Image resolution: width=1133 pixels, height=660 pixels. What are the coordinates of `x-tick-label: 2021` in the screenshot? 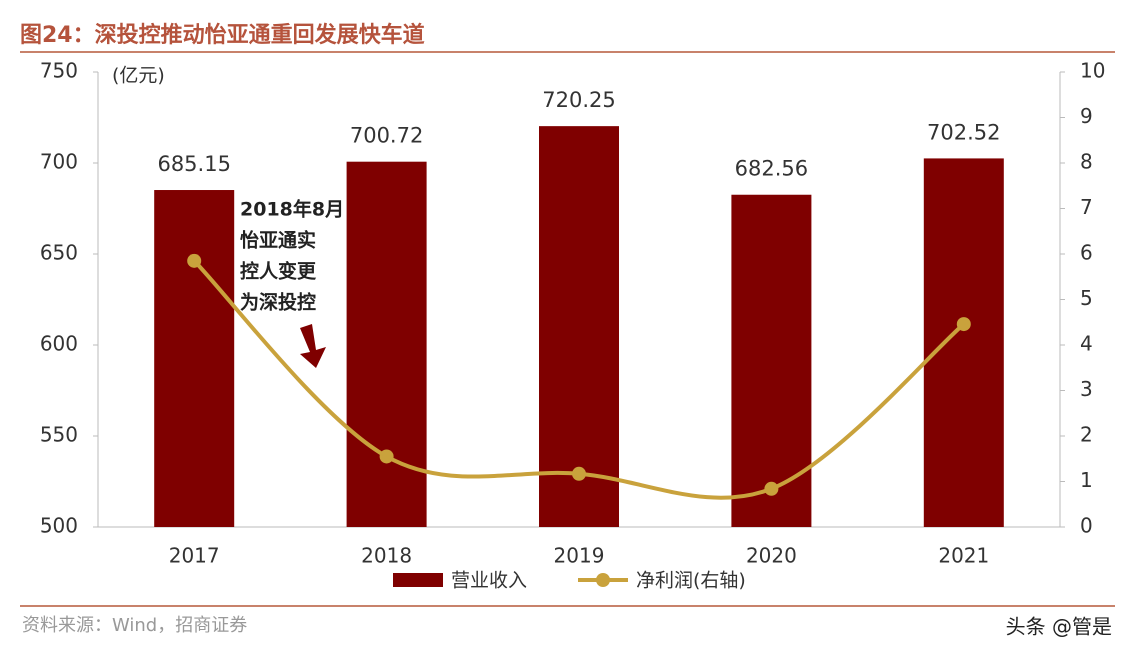 It's located at (963, 556).